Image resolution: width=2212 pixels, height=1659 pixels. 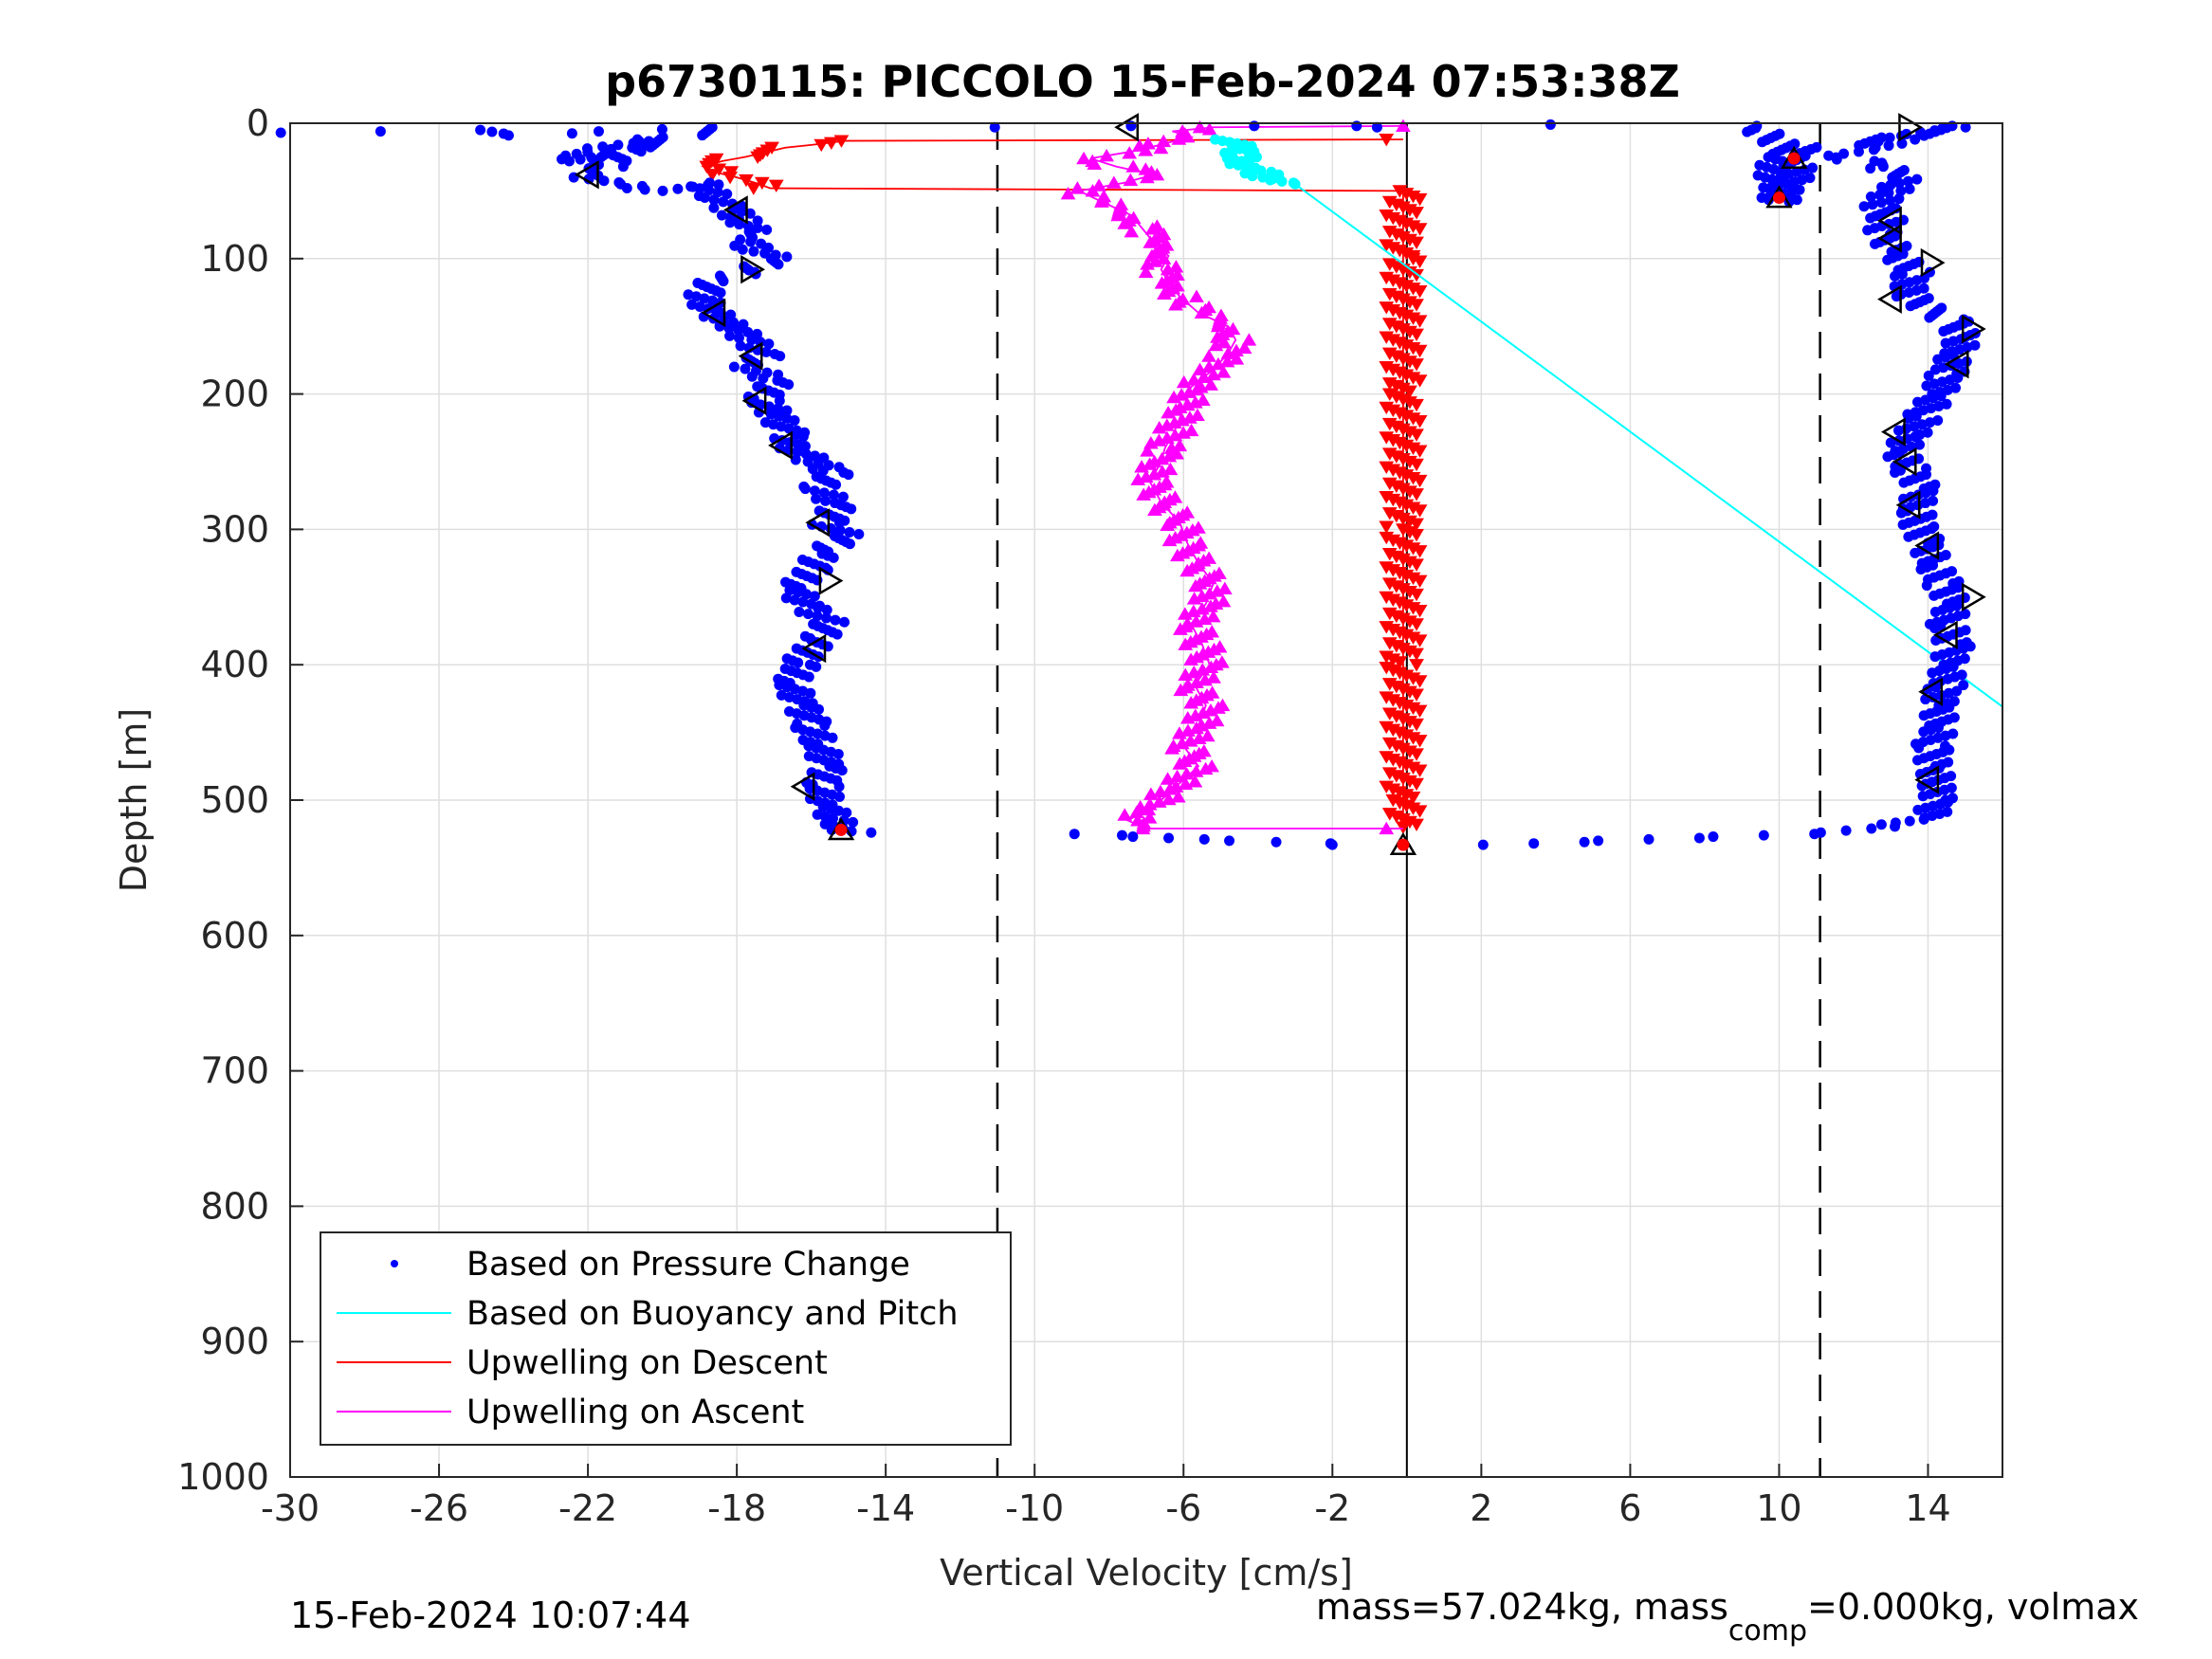 What do you see at coordinates (234, 1341) in the screenshot?
I see `y-tick-label: 900` at bounding box center [234, 1341].